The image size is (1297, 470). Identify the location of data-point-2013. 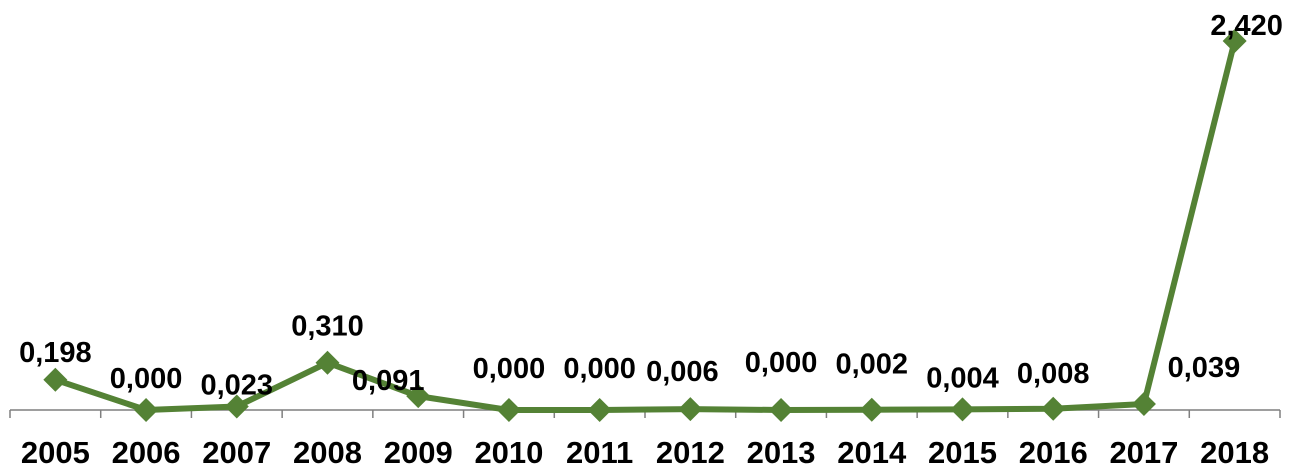
(781, 410).